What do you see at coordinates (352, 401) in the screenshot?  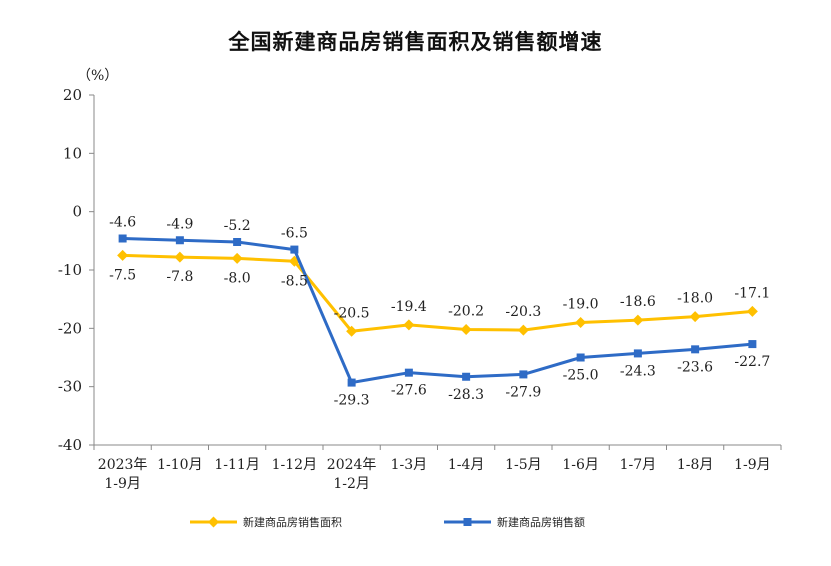 I see `data-label: -29.3` at bounding box center [352, 401].